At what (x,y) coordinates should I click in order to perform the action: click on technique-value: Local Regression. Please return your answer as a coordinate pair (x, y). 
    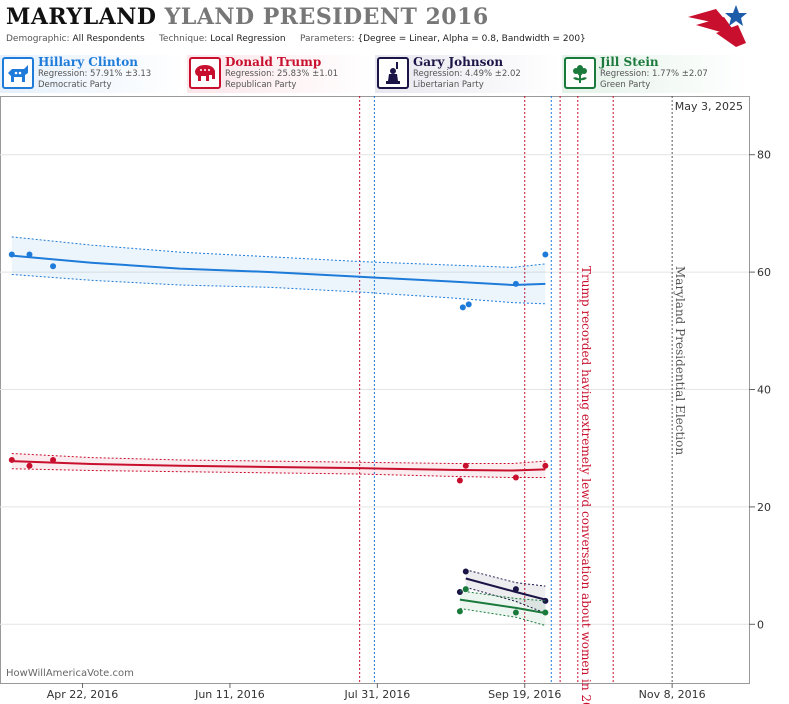
    Looking at the image, I should click on (248, 39).